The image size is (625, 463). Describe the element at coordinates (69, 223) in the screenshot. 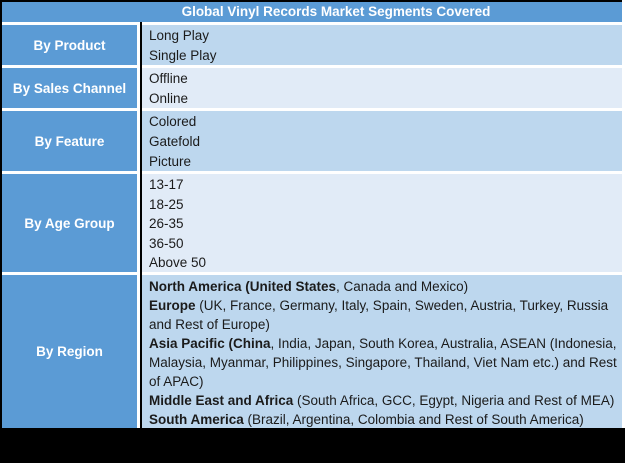

I see `row-label-by-age-group: By Age Group` at that location.